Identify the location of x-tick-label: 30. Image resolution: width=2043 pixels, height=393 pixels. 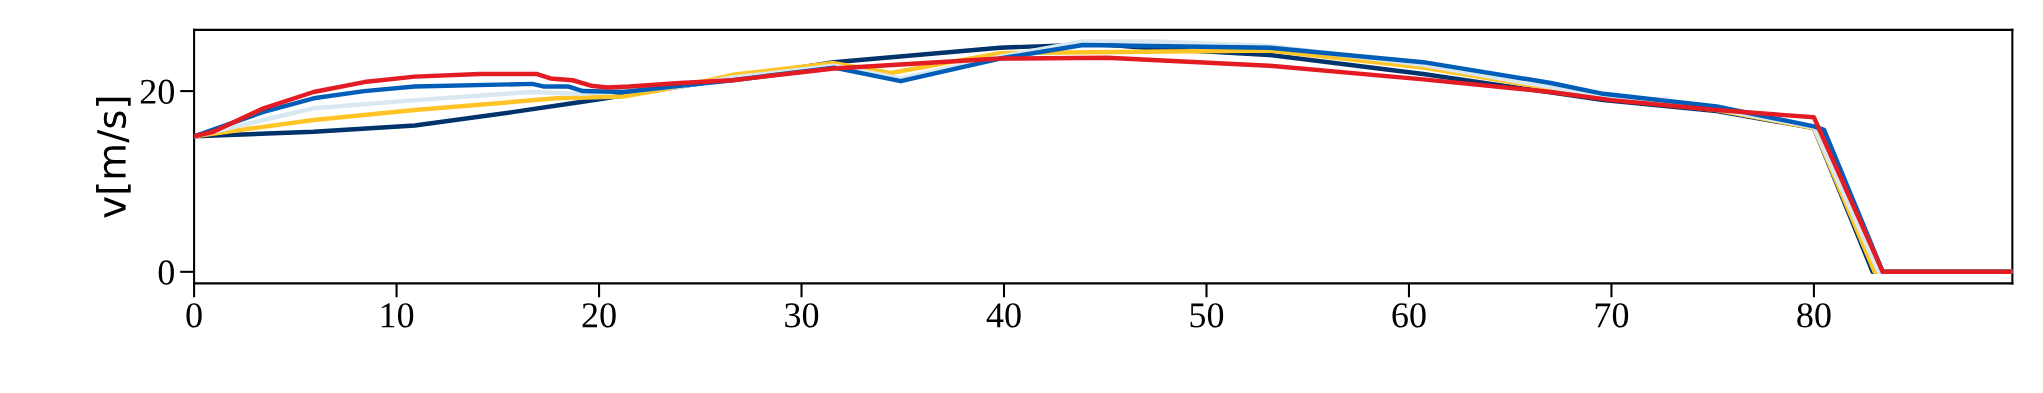
(802, 315).